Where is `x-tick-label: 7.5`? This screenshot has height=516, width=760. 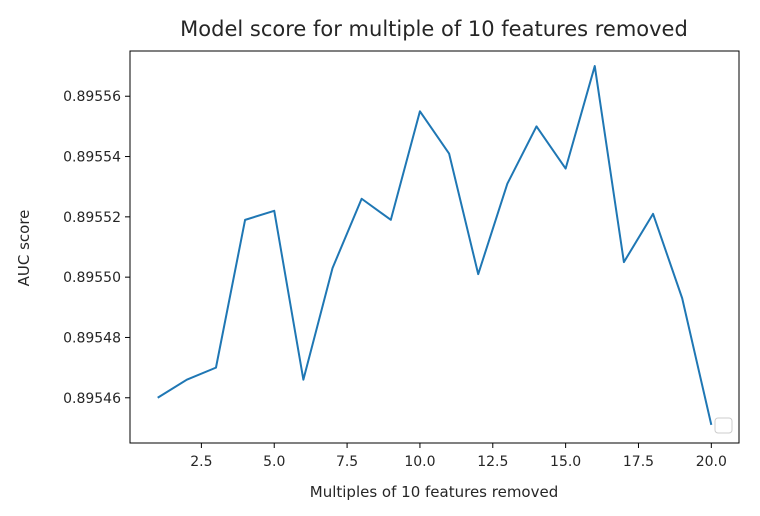 x-tick-label: 7.5 is located at coordinates (347, 462).